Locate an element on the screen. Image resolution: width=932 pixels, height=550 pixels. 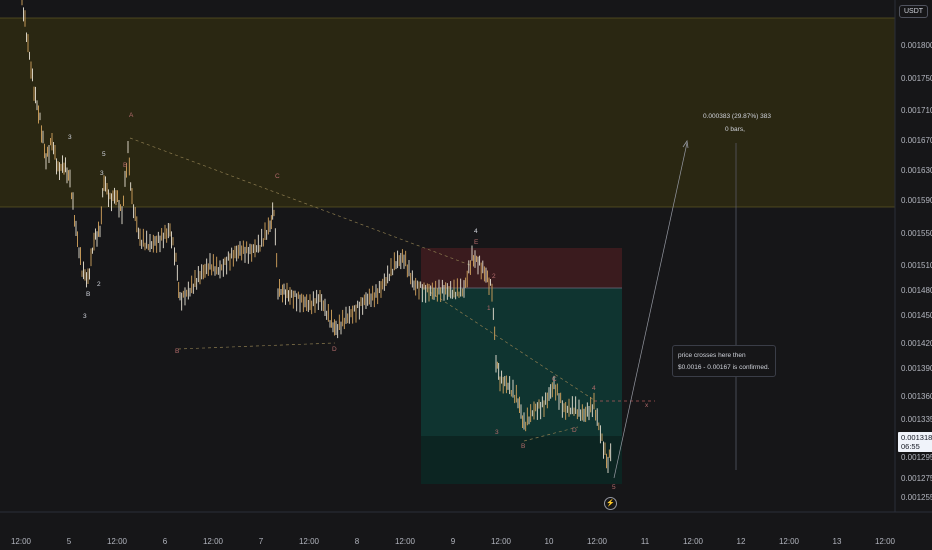
price-tick-label: 0.001390 is located at coordinates (916, 368).